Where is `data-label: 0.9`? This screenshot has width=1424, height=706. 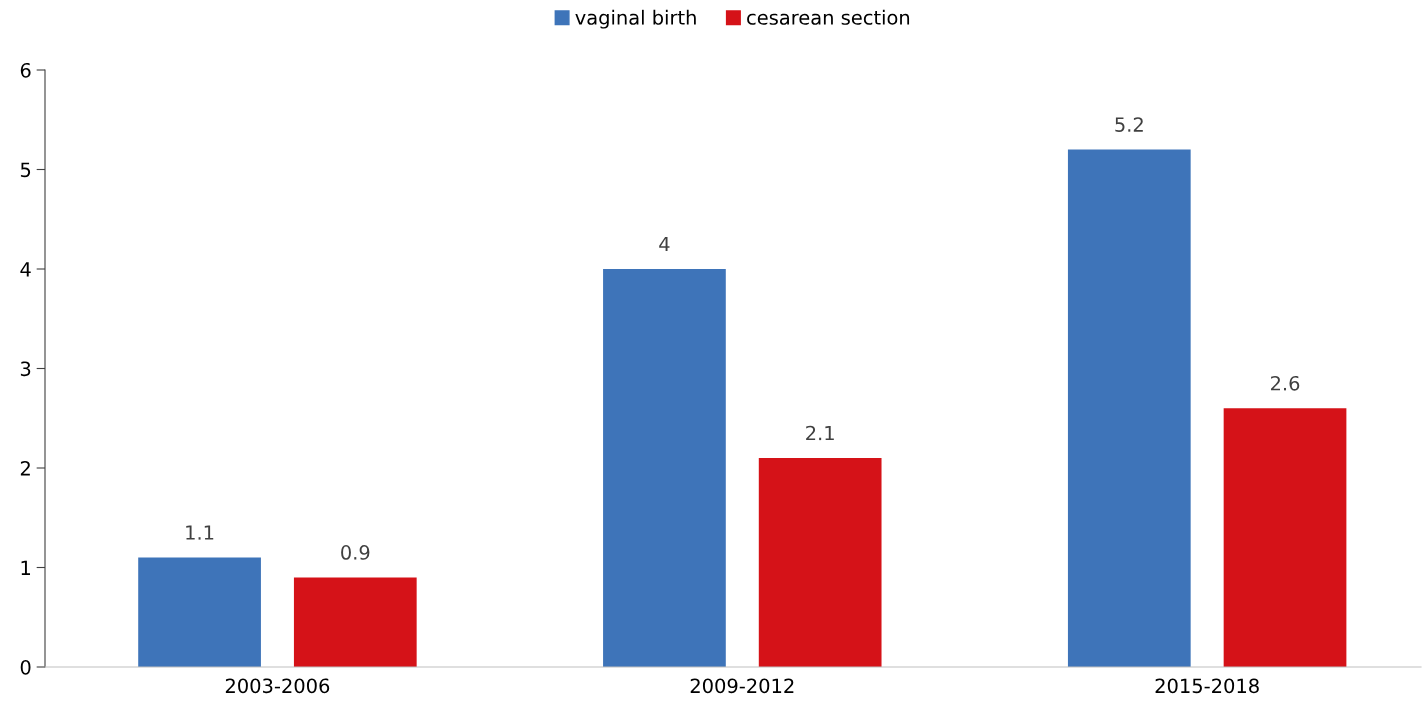
data-label: 0.9 is located at coordinates (355, 552).